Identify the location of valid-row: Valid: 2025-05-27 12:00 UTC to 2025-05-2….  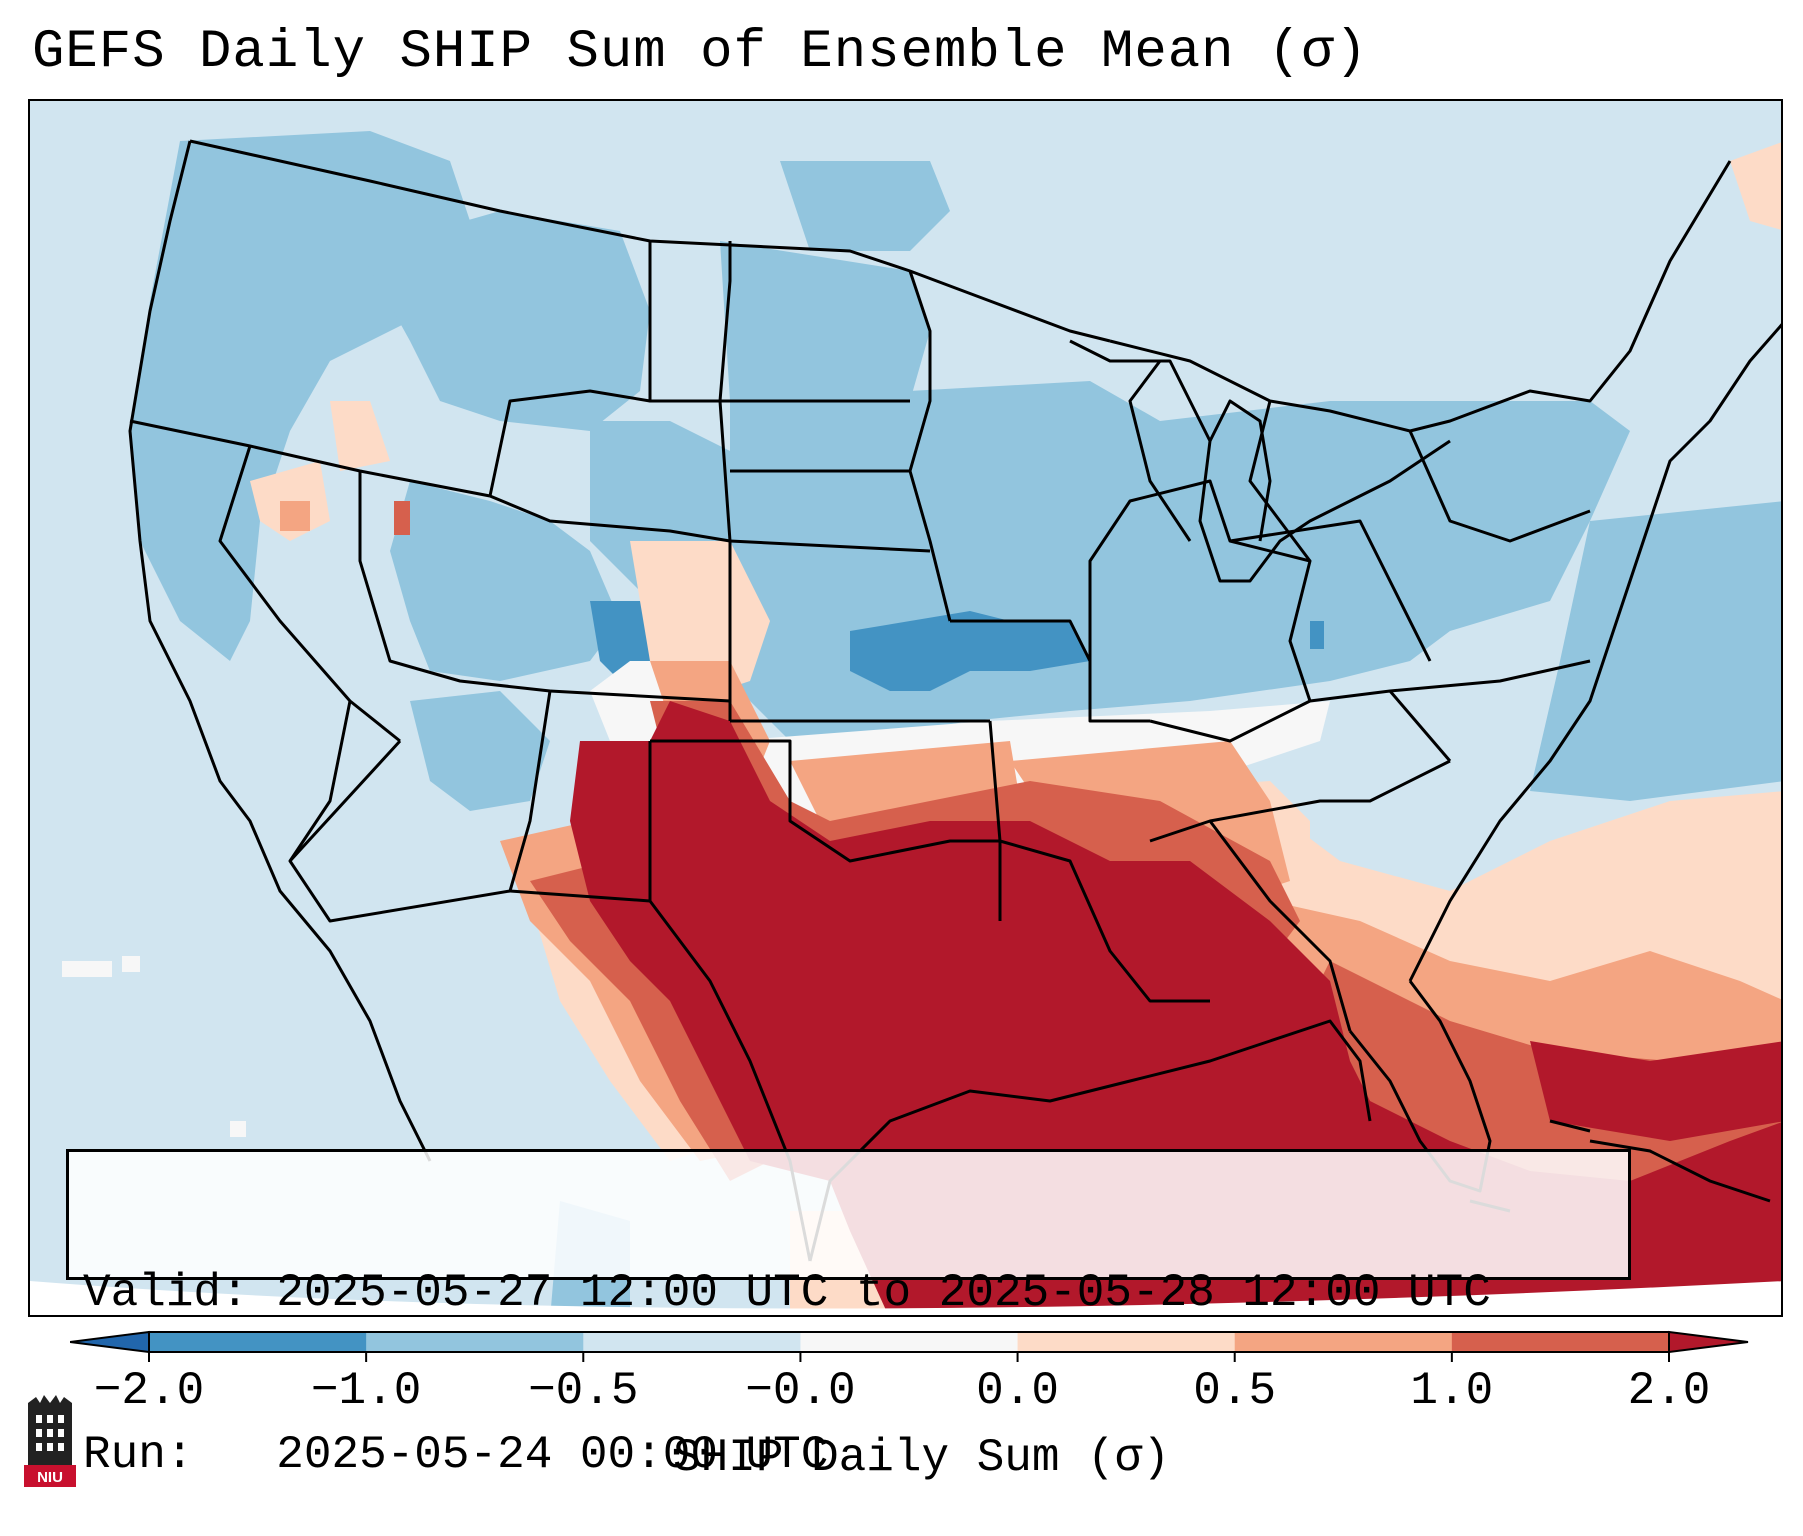
(855, 1293).